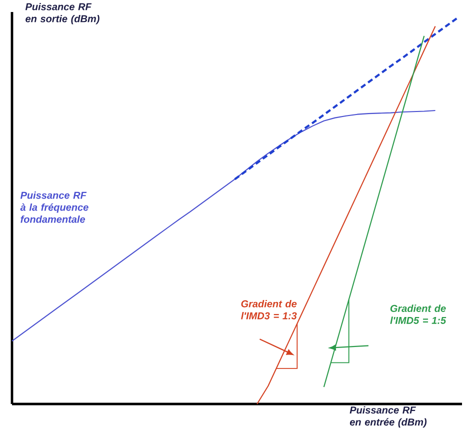 The image size is (470, 436). What do you see at coordinates (269, 310) in the screenshot?
I see `series-label: Gradient de l'IMD3 = 1:3` at bounding box center [269, 310].